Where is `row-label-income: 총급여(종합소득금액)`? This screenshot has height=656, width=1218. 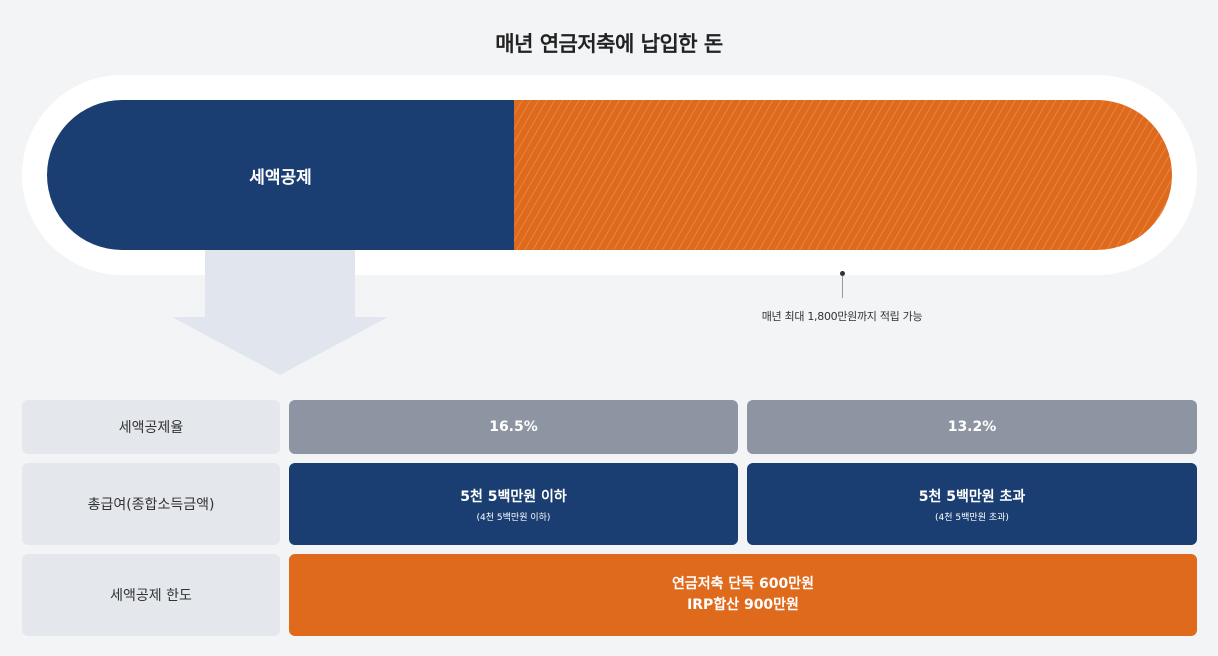
row-label-income: 총급여(종합소득금액) is located at coordinates (151, 504).